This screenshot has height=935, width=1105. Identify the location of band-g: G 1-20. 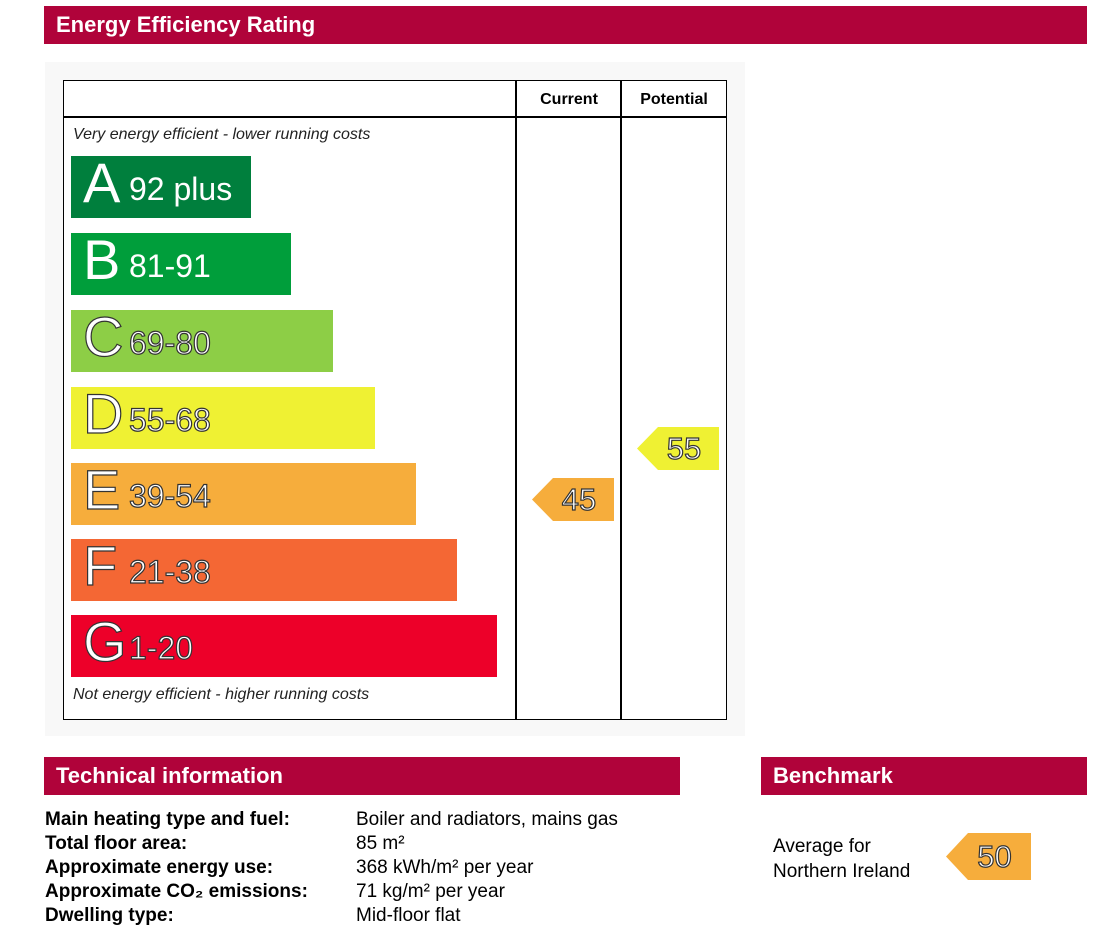
(284, 643).